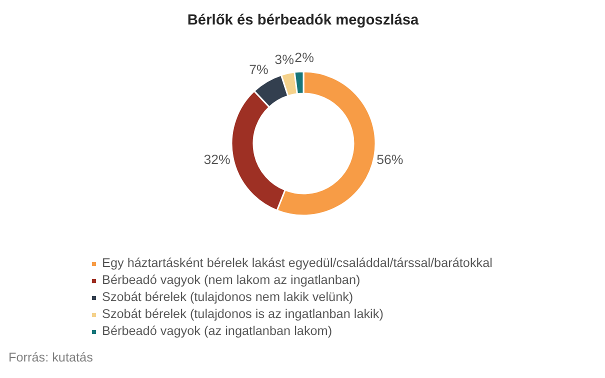 This screenshot has height=378, width=605. I want to click on legend-label: Szobát bérelek (tulajdonos nem lakik velünk), so click(228, 297).